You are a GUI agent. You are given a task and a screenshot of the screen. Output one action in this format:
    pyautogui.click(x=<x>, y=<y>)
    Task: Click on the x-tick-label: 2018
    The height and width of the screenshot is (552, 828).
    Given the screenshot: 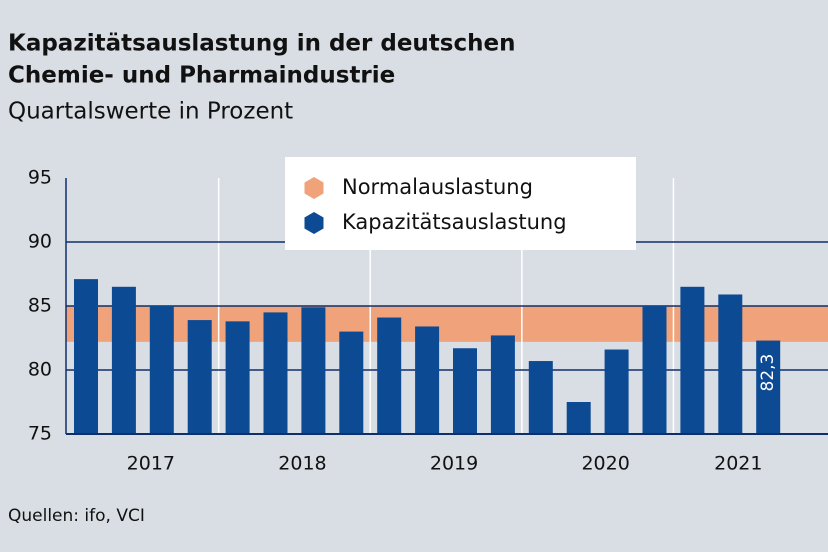 What is the action you would take?
    pyautogui.click(x=302, y=464)
    